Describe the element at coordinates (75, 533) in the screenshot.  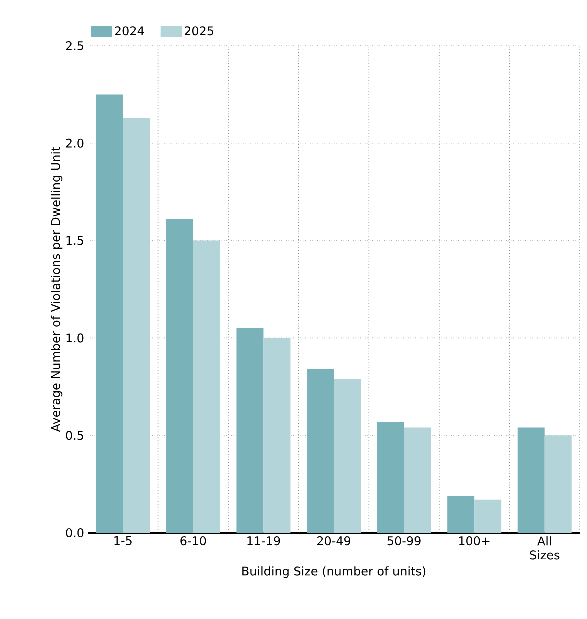
I see `y-tick-label: 0.0` at that location.